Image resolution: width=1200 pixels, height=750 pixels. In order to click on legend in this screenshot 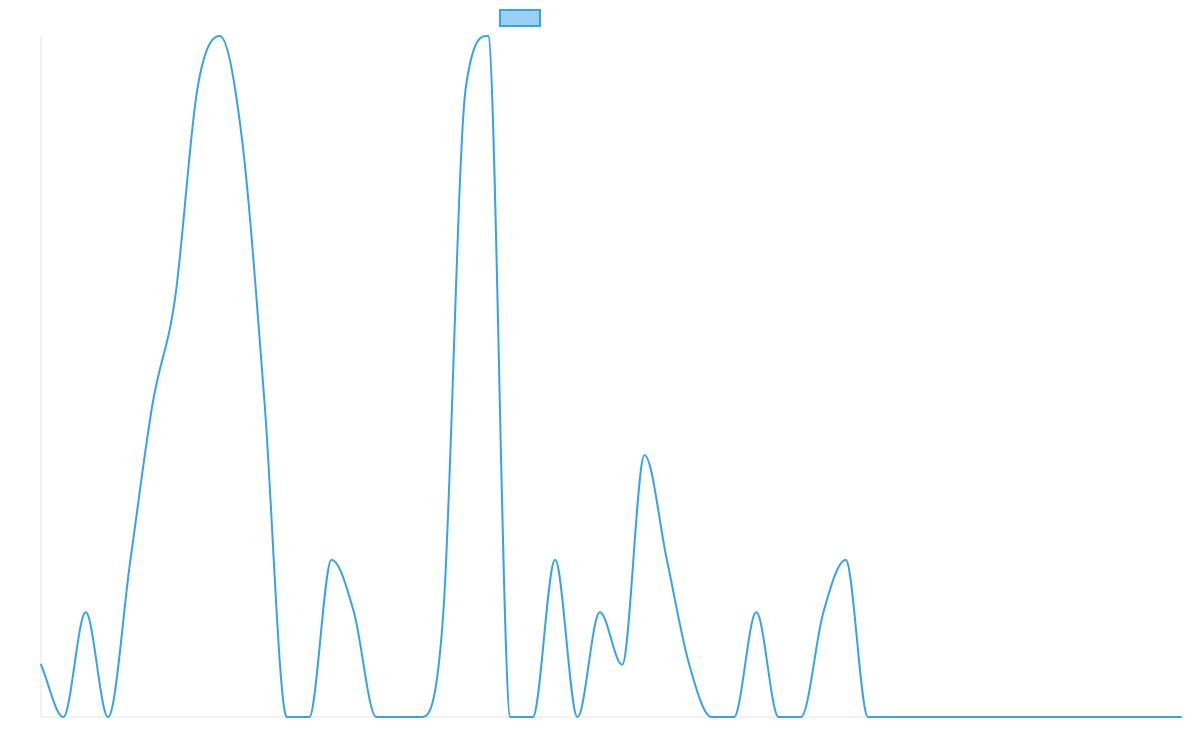, I will do `click(520, 18)`.